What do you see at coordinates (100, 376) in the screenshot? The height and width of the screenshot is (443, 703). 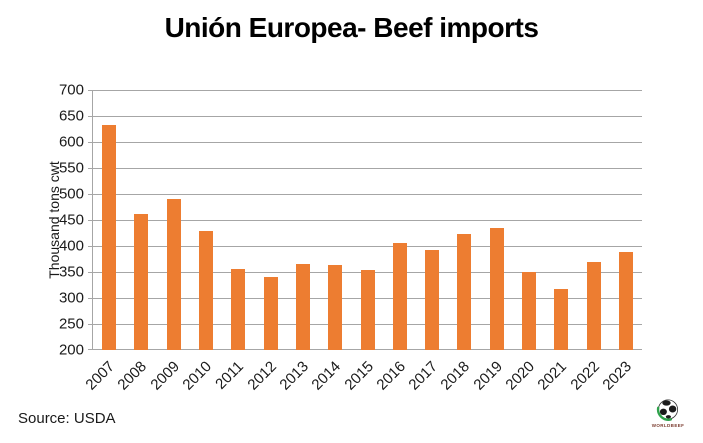 I see `x-tick-label: 2007` at bounding box center [100, 376].